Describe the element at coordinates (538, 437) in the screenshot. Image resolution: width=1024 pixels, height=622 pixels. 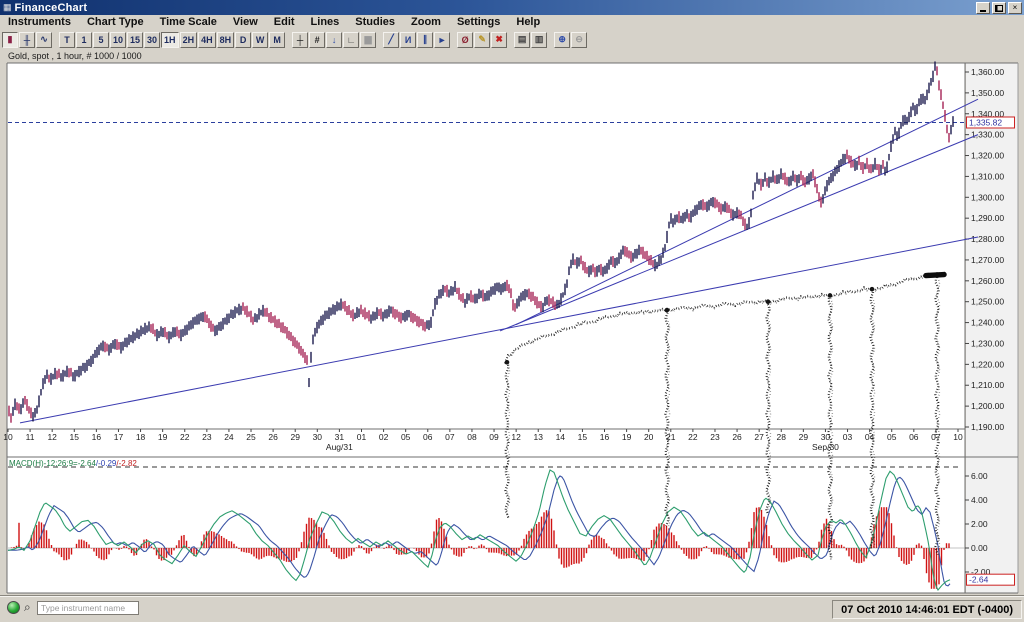
I see `svg-text: 13` at that location.